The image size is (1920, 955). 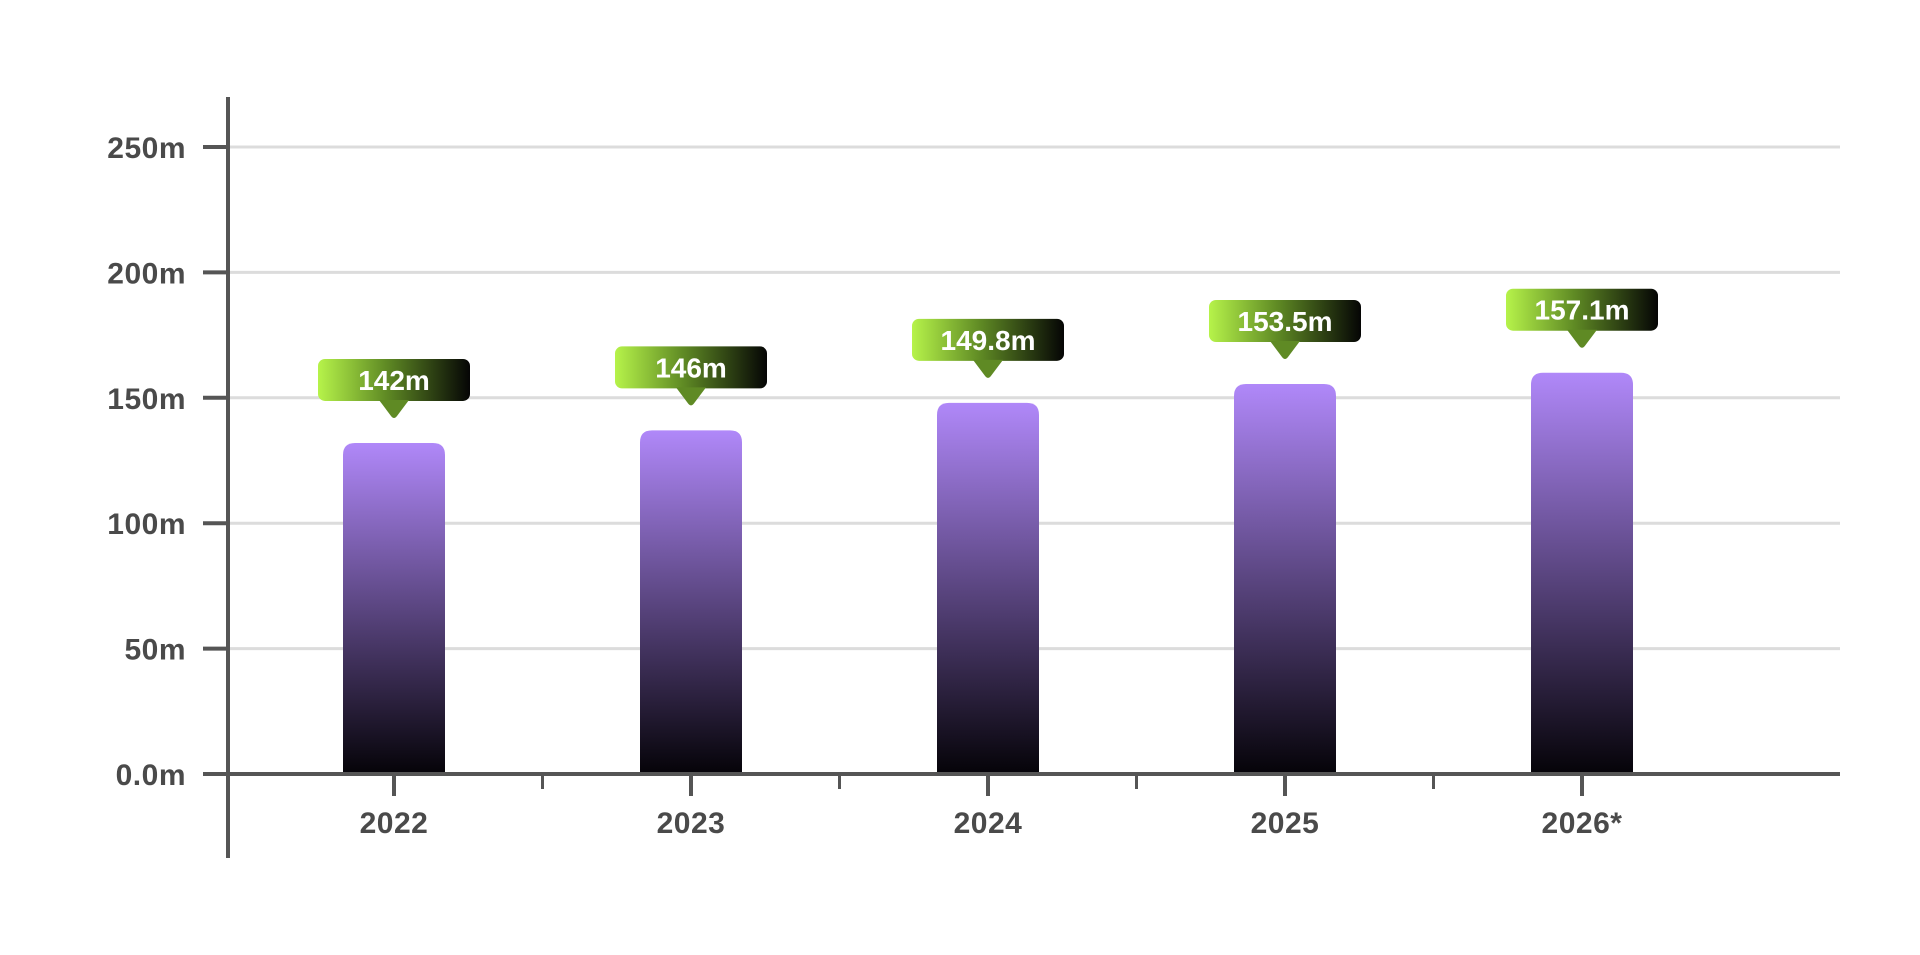 I want to click on x-tick-label: 2025, so click(x=1285, y=823).